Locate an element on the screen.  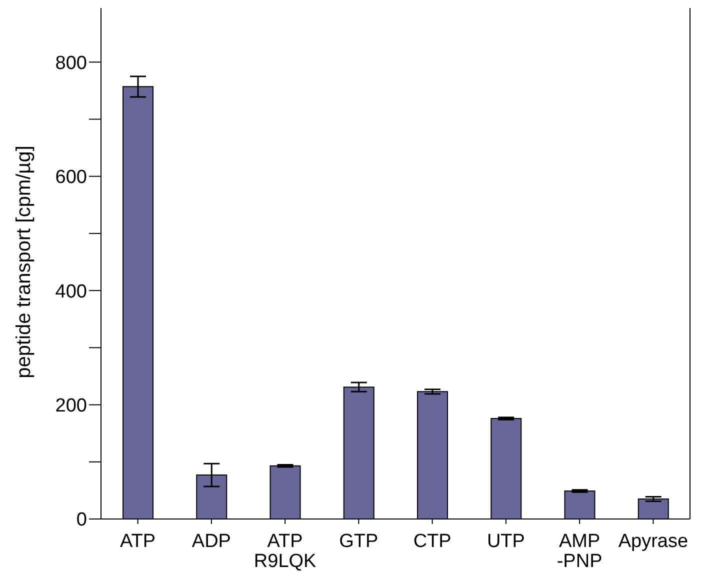
y-tick-label: 800 is located at coordinates (71, 63).